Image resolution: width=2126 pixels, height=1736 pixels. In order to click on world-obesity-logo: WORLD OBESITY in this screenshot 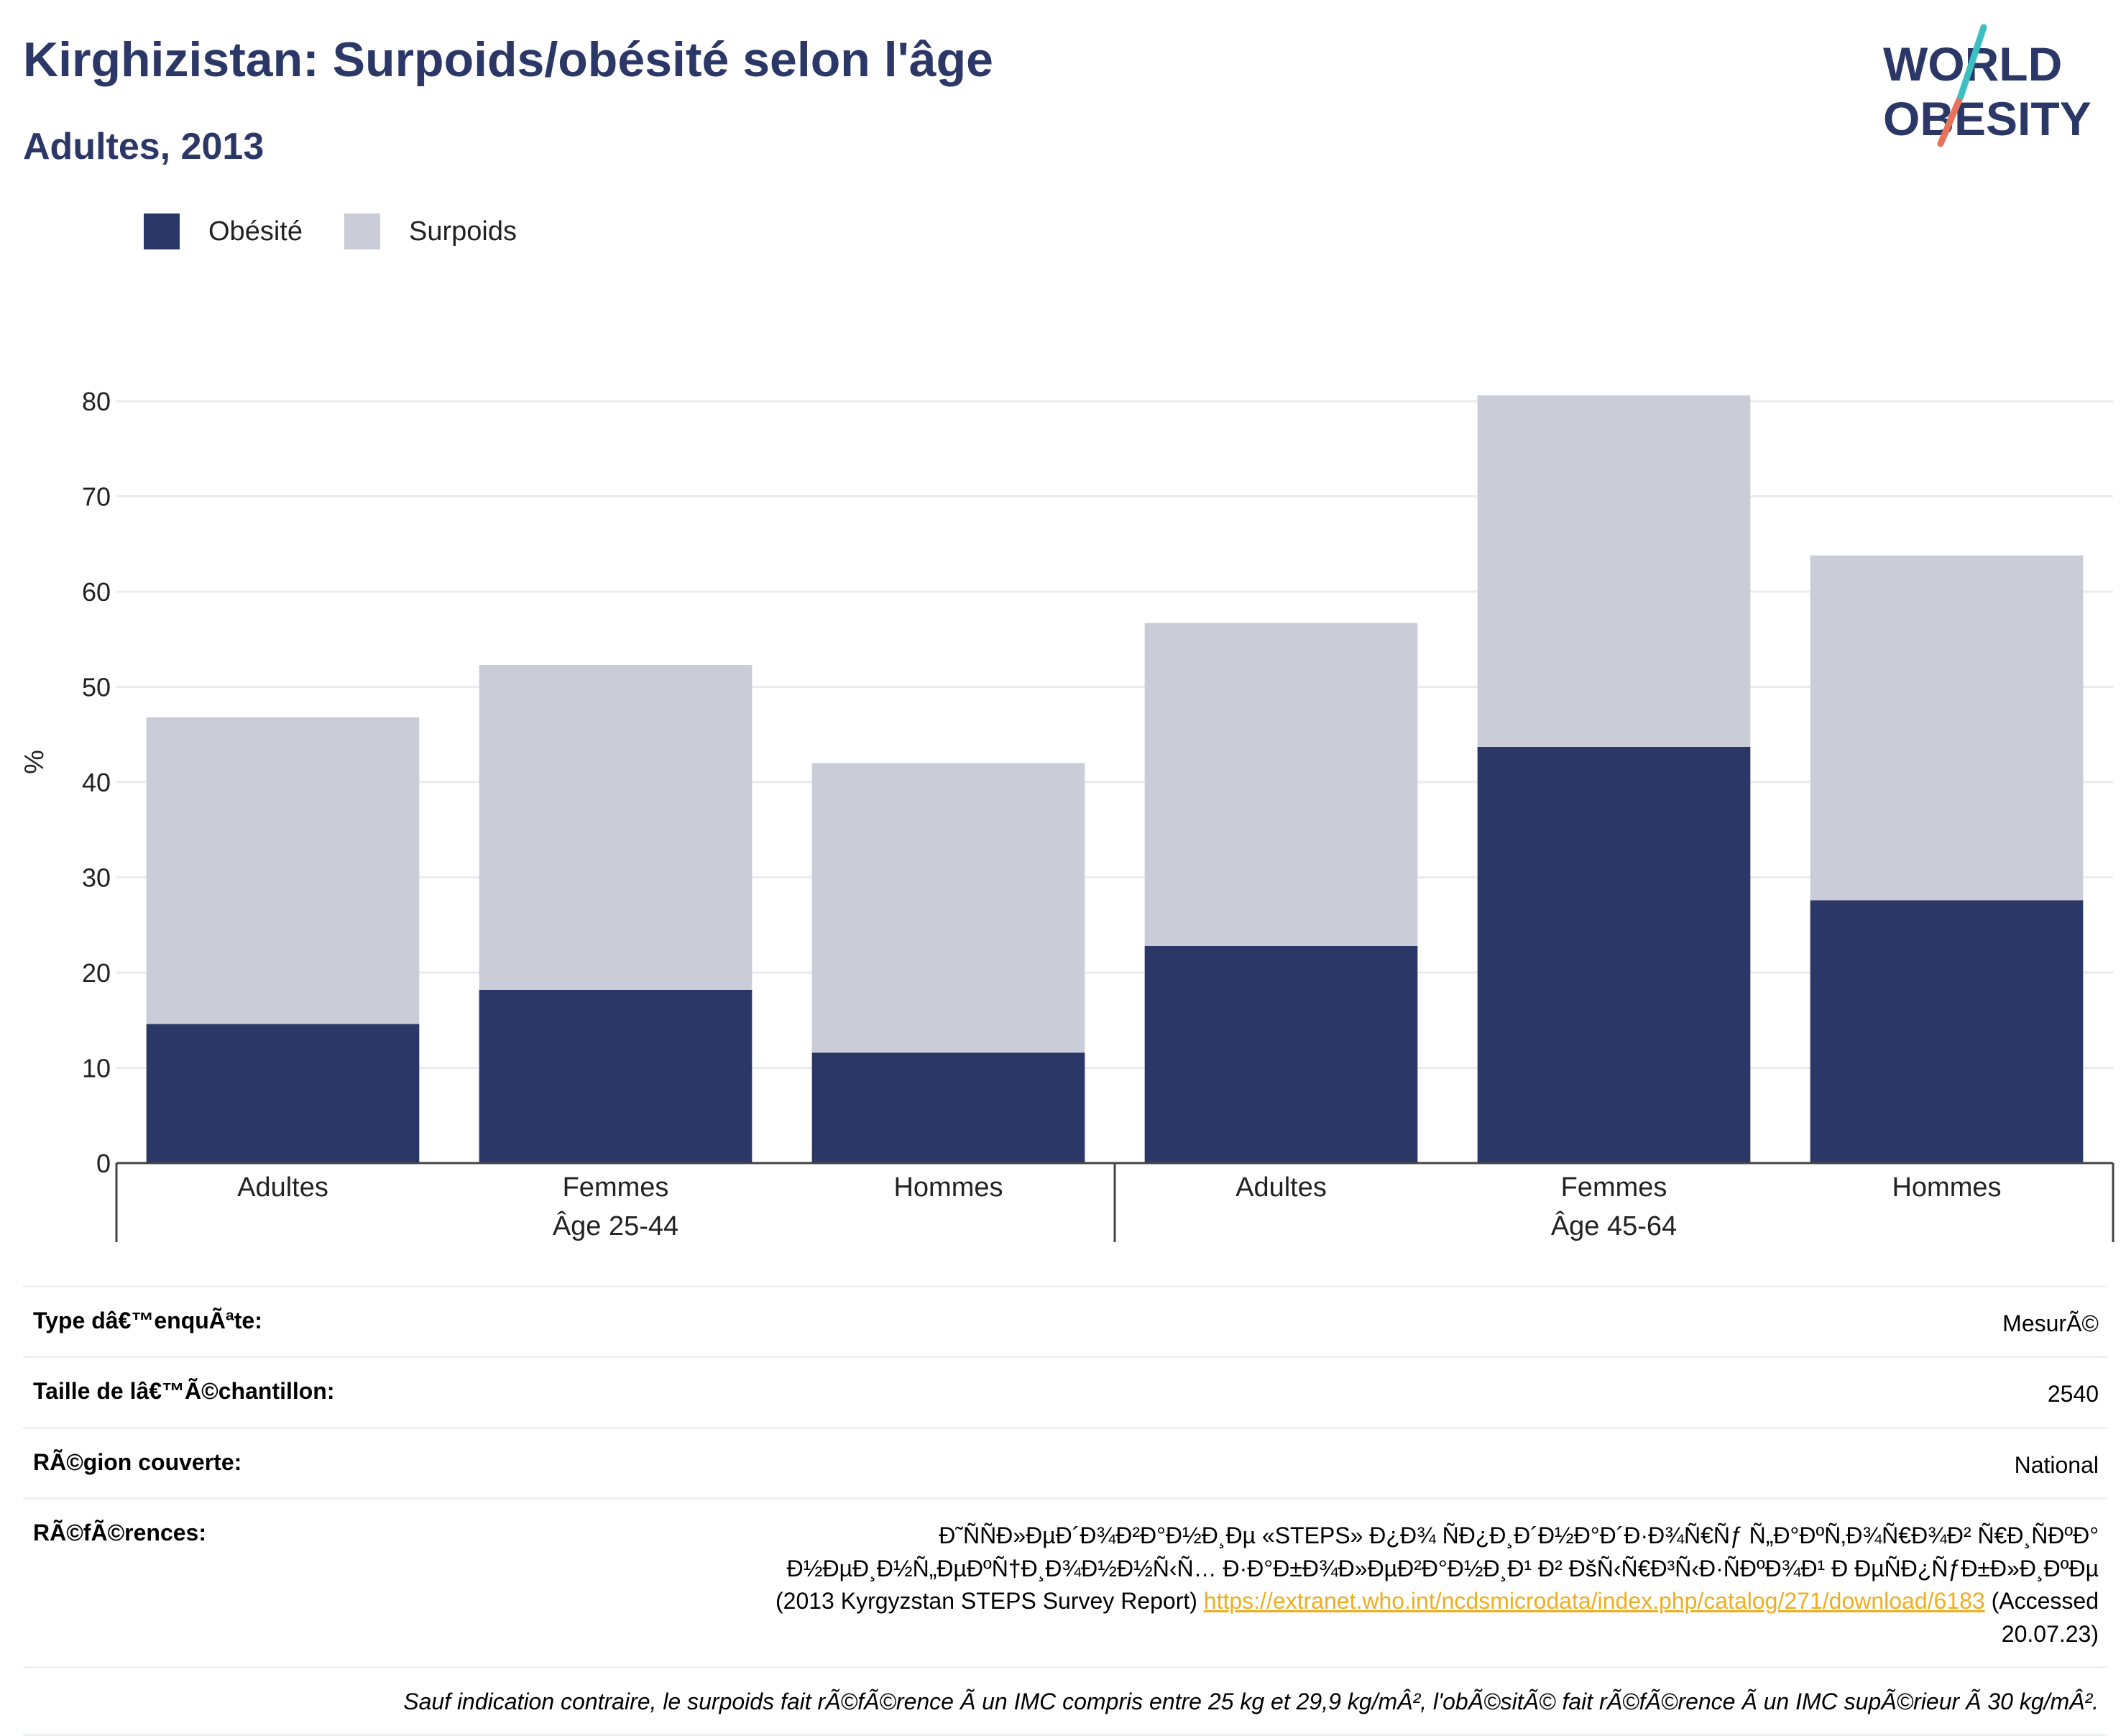, I will do `click(1987, 85)`.